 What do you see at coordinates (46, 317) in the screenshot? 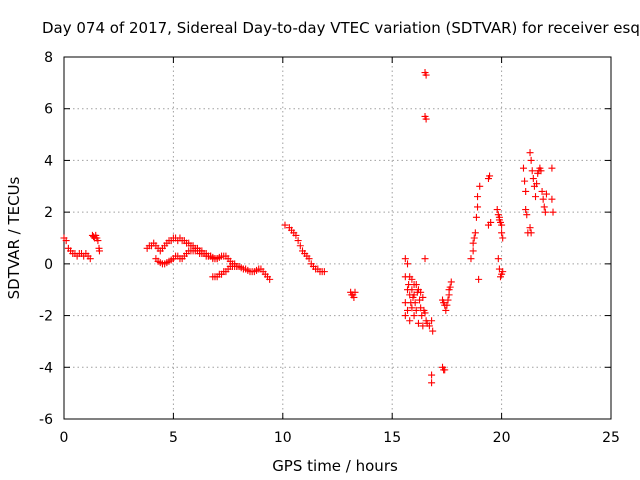
I see `y-tick-label: -2` at bounding box center [46, 317].